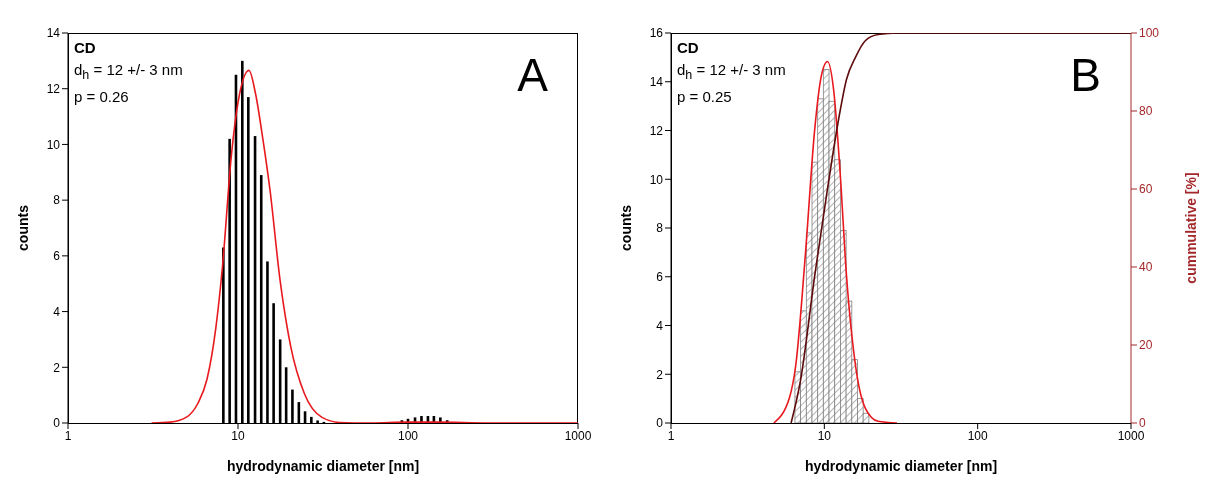 The height and width of the screenshot is (489, 1215). What do you see at coordinates (1149, 33) in the screenshot?
I see `y2-tick-label: 100` at bounding box center [1149, 33].